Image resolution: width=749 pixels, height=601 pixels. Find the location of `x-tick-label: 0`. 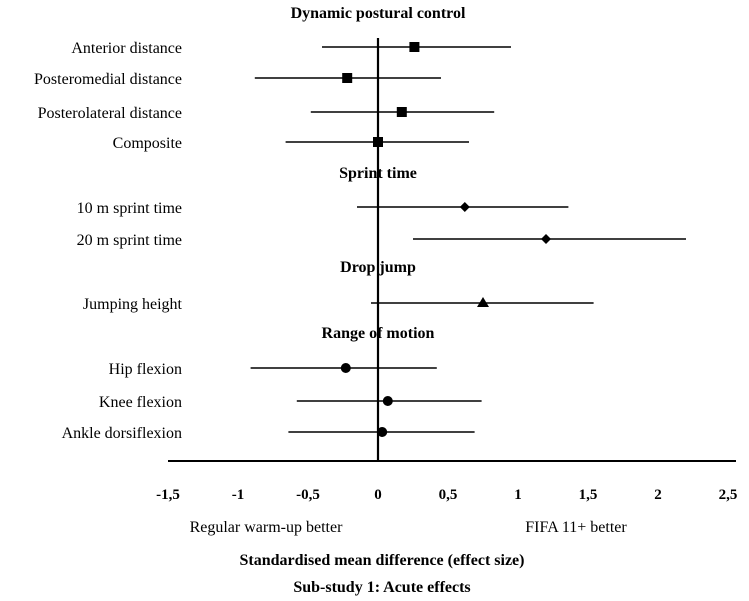

x-tick-label: 0 is located at coordinates (378, 495).